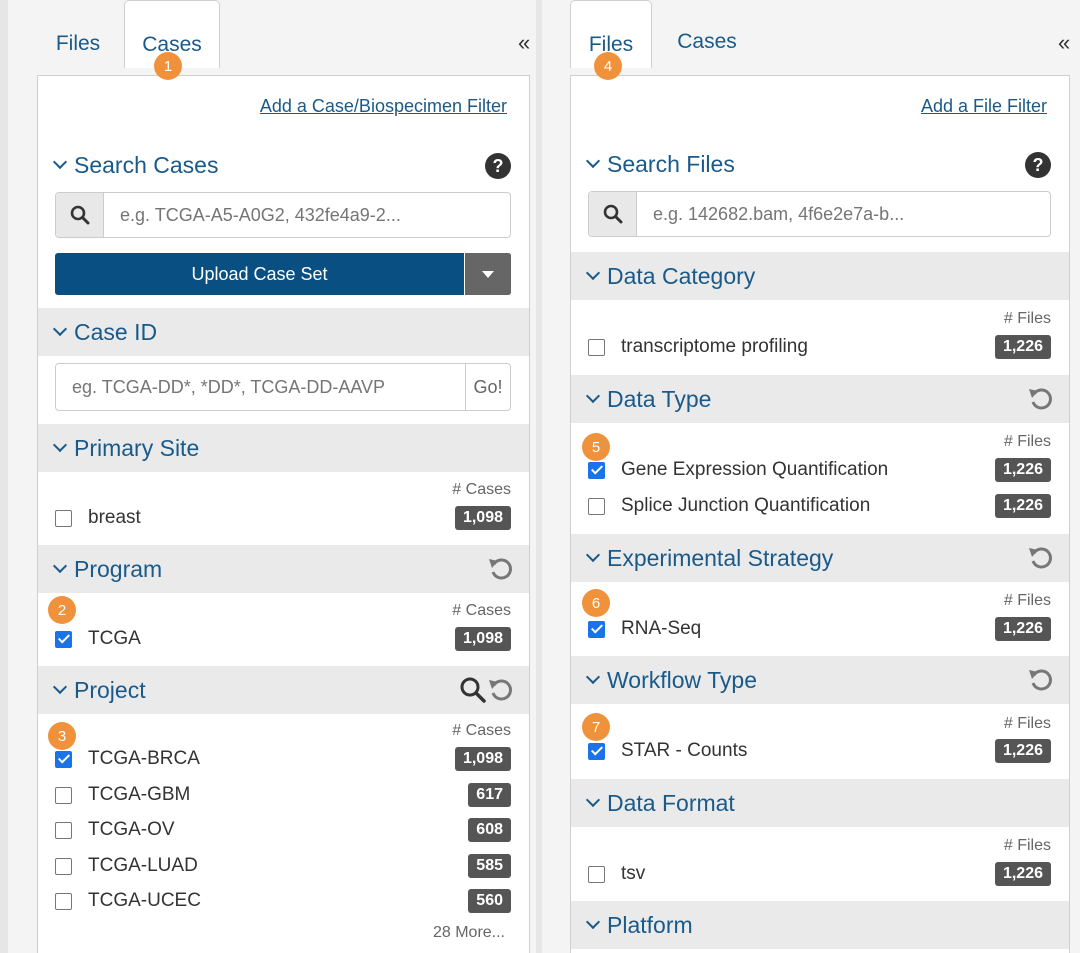 Image resolution: width=1080 pixels, height=953 pixels. What do you see at coordinates (114, 517) in the screenshot?
I see `facet-label: breast` at bounding box center [114, 517].